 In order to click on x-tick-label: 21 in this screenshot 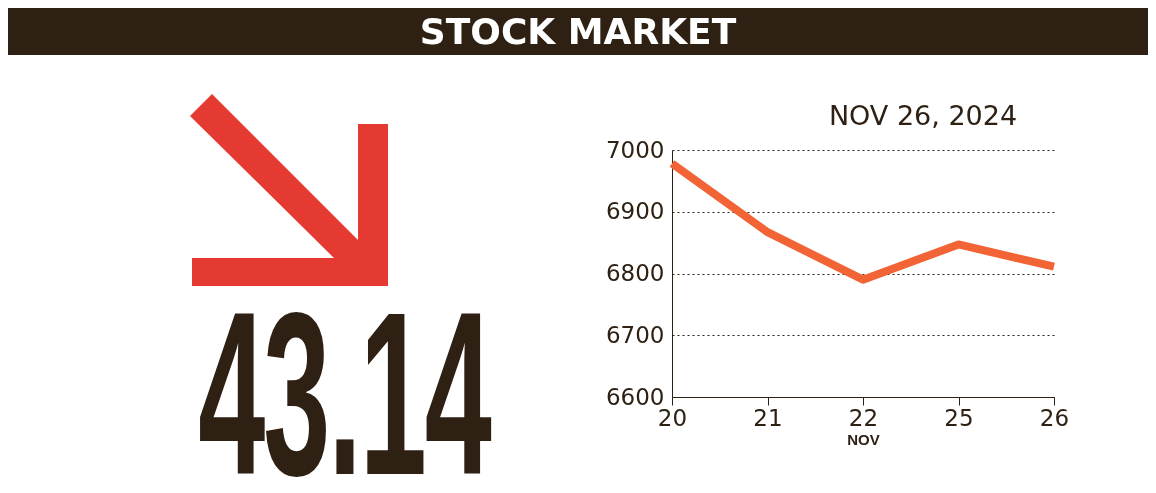, I will do `click(768, 417)`.